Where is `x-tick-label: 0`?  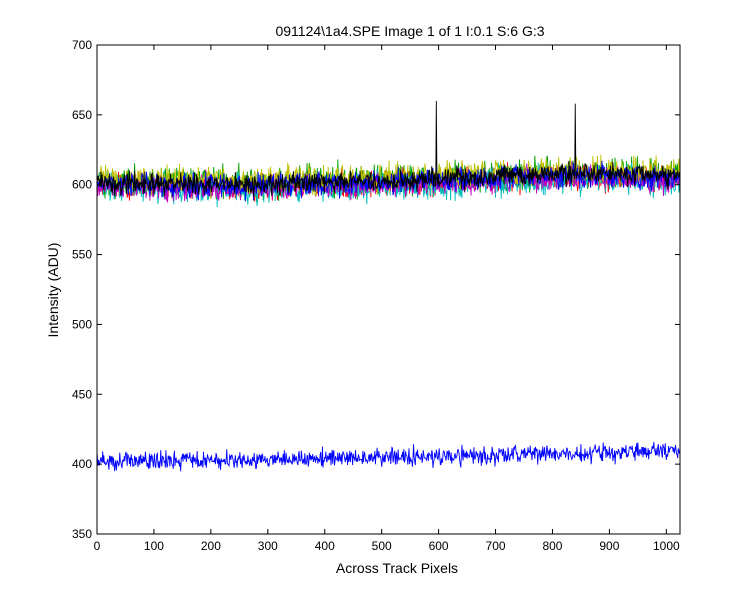
x-tick-label: 0 is located at coordinates (97, 546).